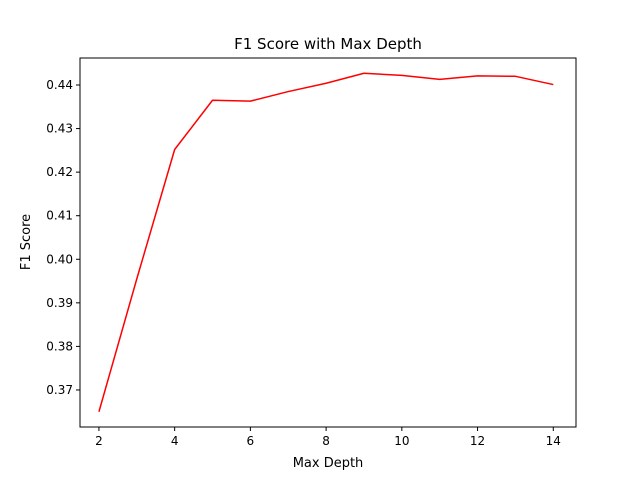 Image resolution: width=640 pixels, height=480 pixels. I want to click on x-tick-label: 10, so click(401, 441).